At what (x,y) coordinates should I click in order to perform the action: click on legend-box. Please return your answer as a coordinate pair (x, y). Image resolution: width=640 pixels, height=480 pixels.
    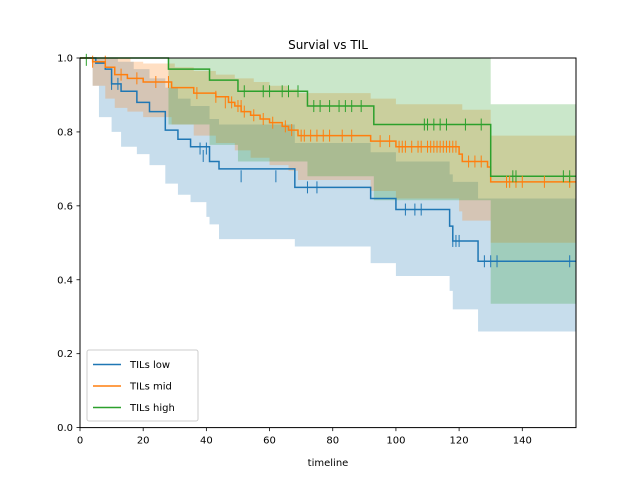
    Looking at the image, I should click on (142, 385).